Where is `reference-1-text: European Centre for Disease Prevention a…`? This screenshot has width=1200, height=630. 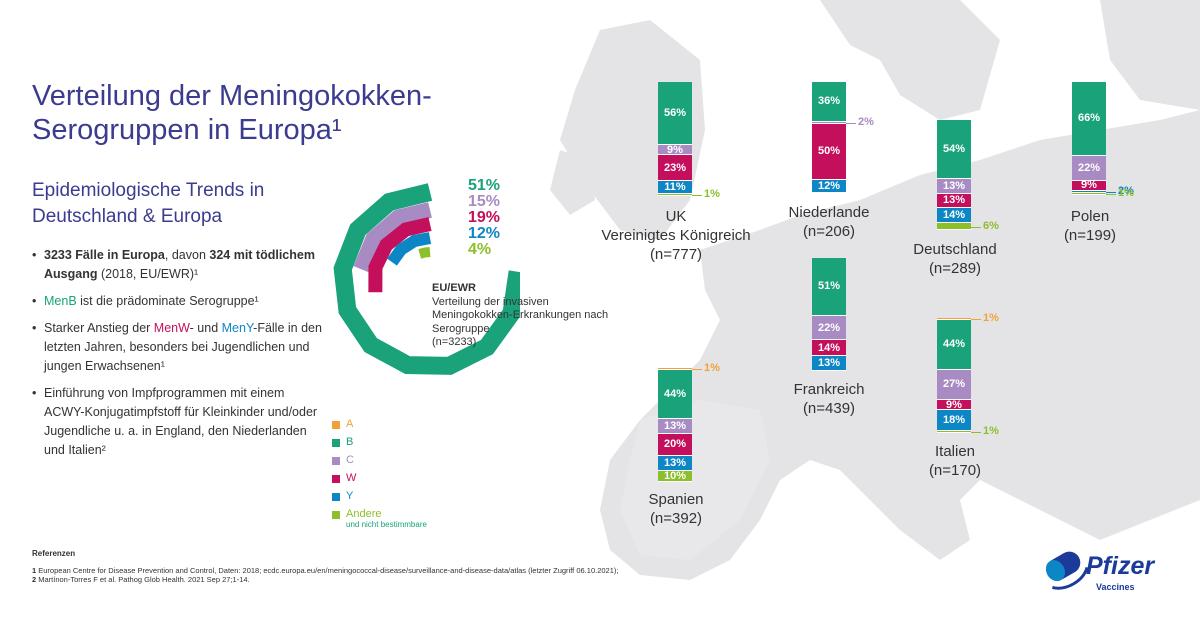 reference-1-text: European Centre for Disease Prevention a… is located at coordinates (327, 570).